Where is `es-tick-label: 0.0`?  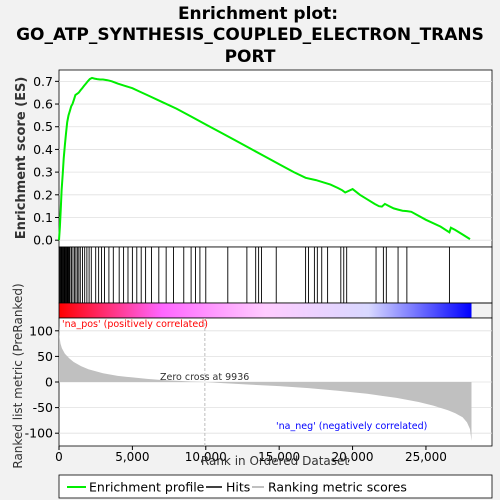
es-tick-label: 0.0 is located at coordinates (43, 240).